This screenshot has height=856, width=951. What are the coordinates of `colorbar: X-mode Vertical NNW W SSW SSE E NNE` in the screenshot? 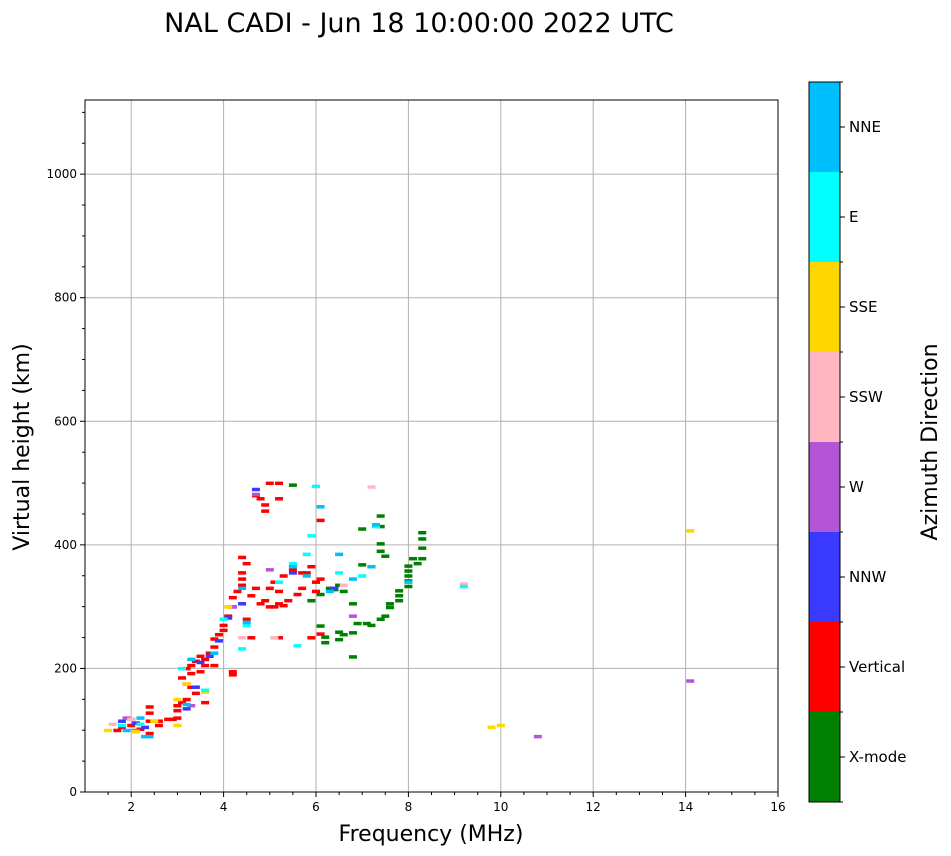 It's located at (857, 442).